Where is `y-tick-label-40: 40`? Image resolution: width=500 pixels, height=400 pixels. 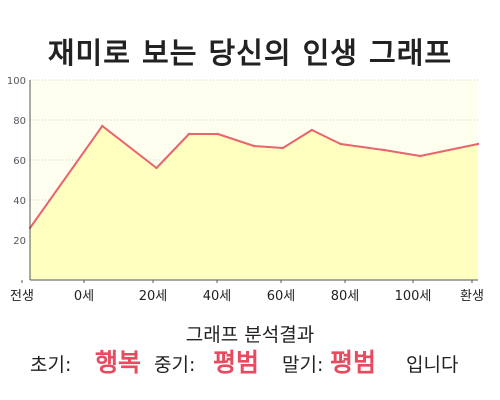
y-tick-label-40: 40 is located at coordinates (19, 201).